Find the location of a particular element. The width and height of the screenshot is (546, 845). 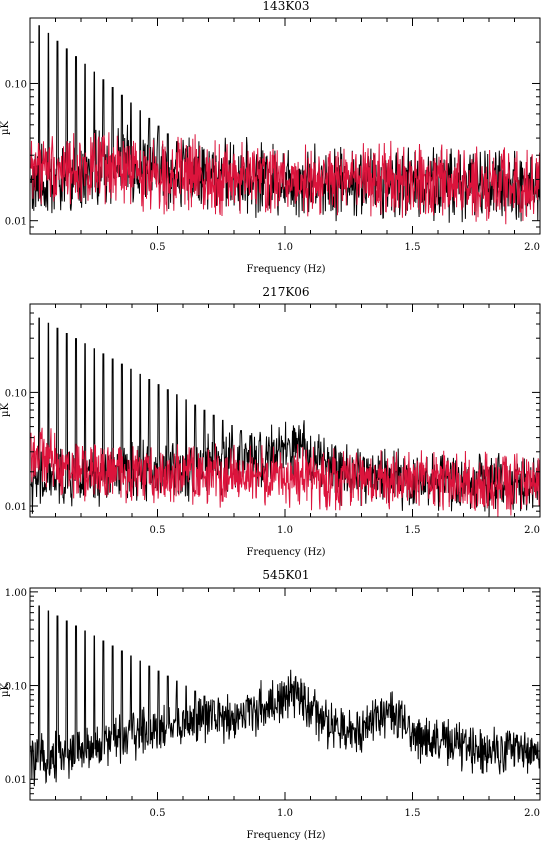

chart-title: 217K06 is located at coordinates (285, 292).